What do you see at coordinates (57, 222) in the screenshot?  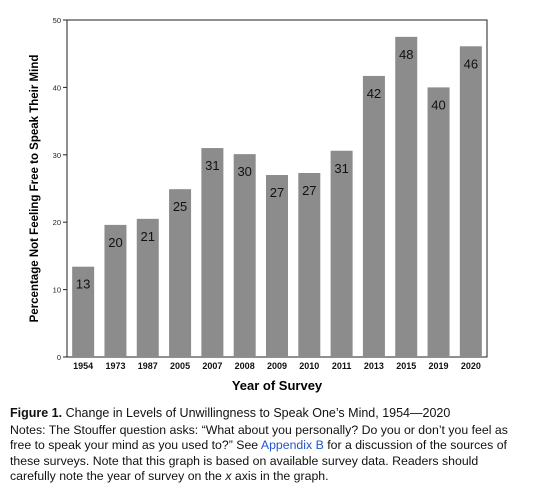 I see `y-tick-label: 20` at bounding box center [57, 222].